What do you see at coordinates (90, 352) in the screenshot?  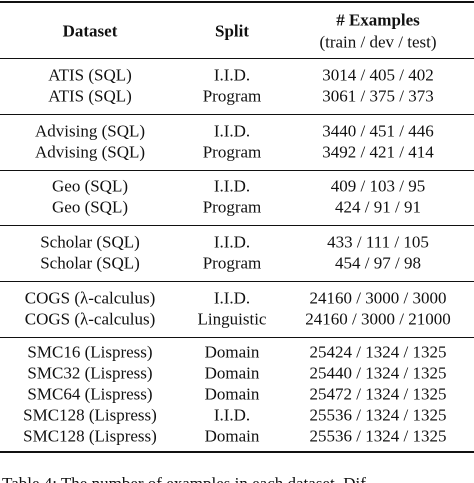 I see `dataset-cell: SMC16 (Lispress)` at bounding box center [90, 352].